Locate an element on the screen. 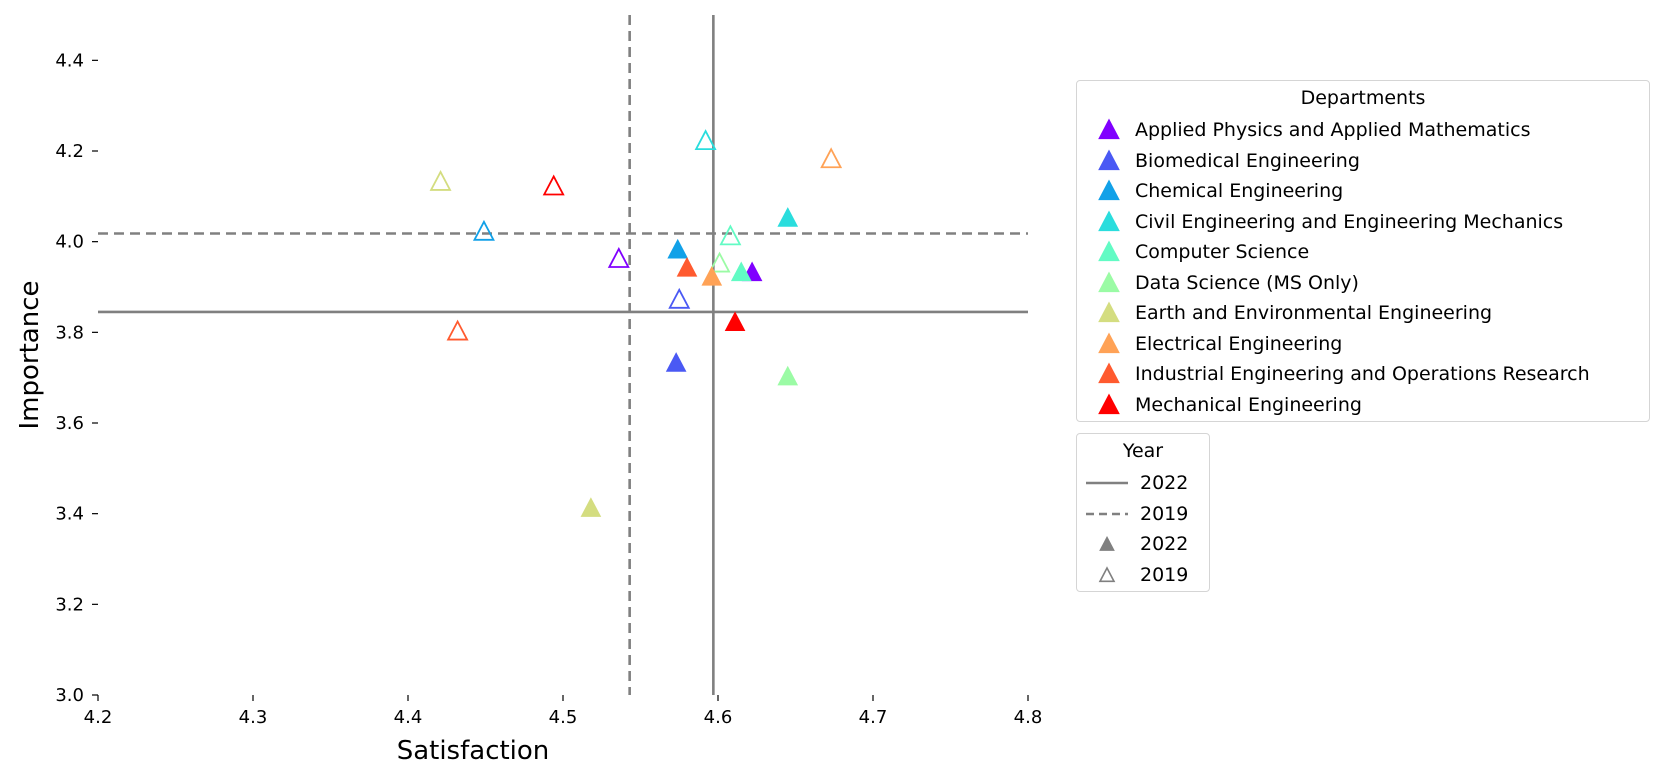  year-legend: Year 2022 2019 2022 2019 is located at coordinates (1143, 512).